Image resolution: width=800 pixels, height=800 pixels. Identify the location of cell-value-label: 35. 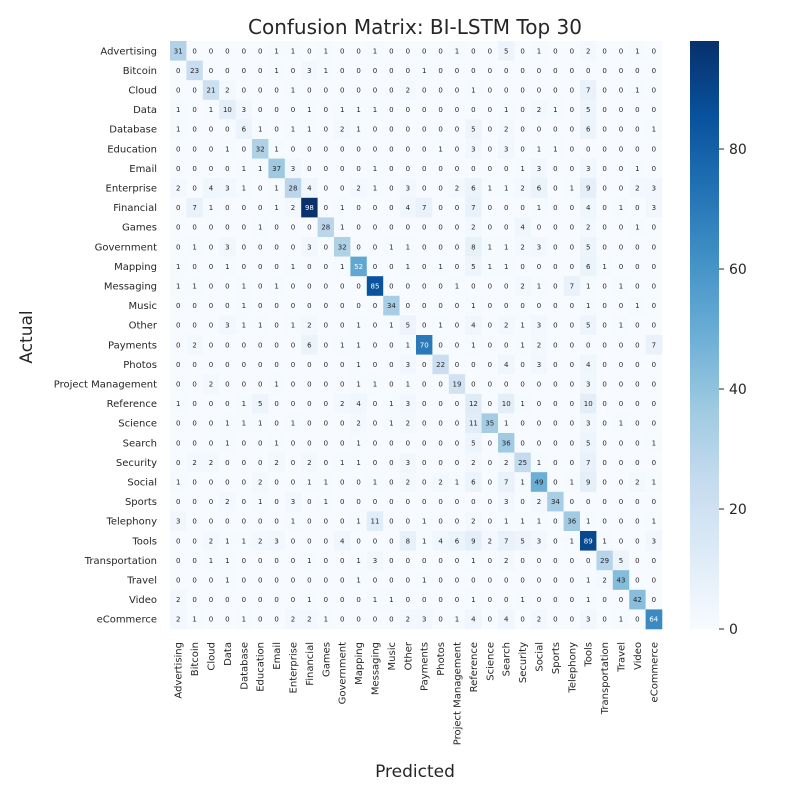
(489, 424).